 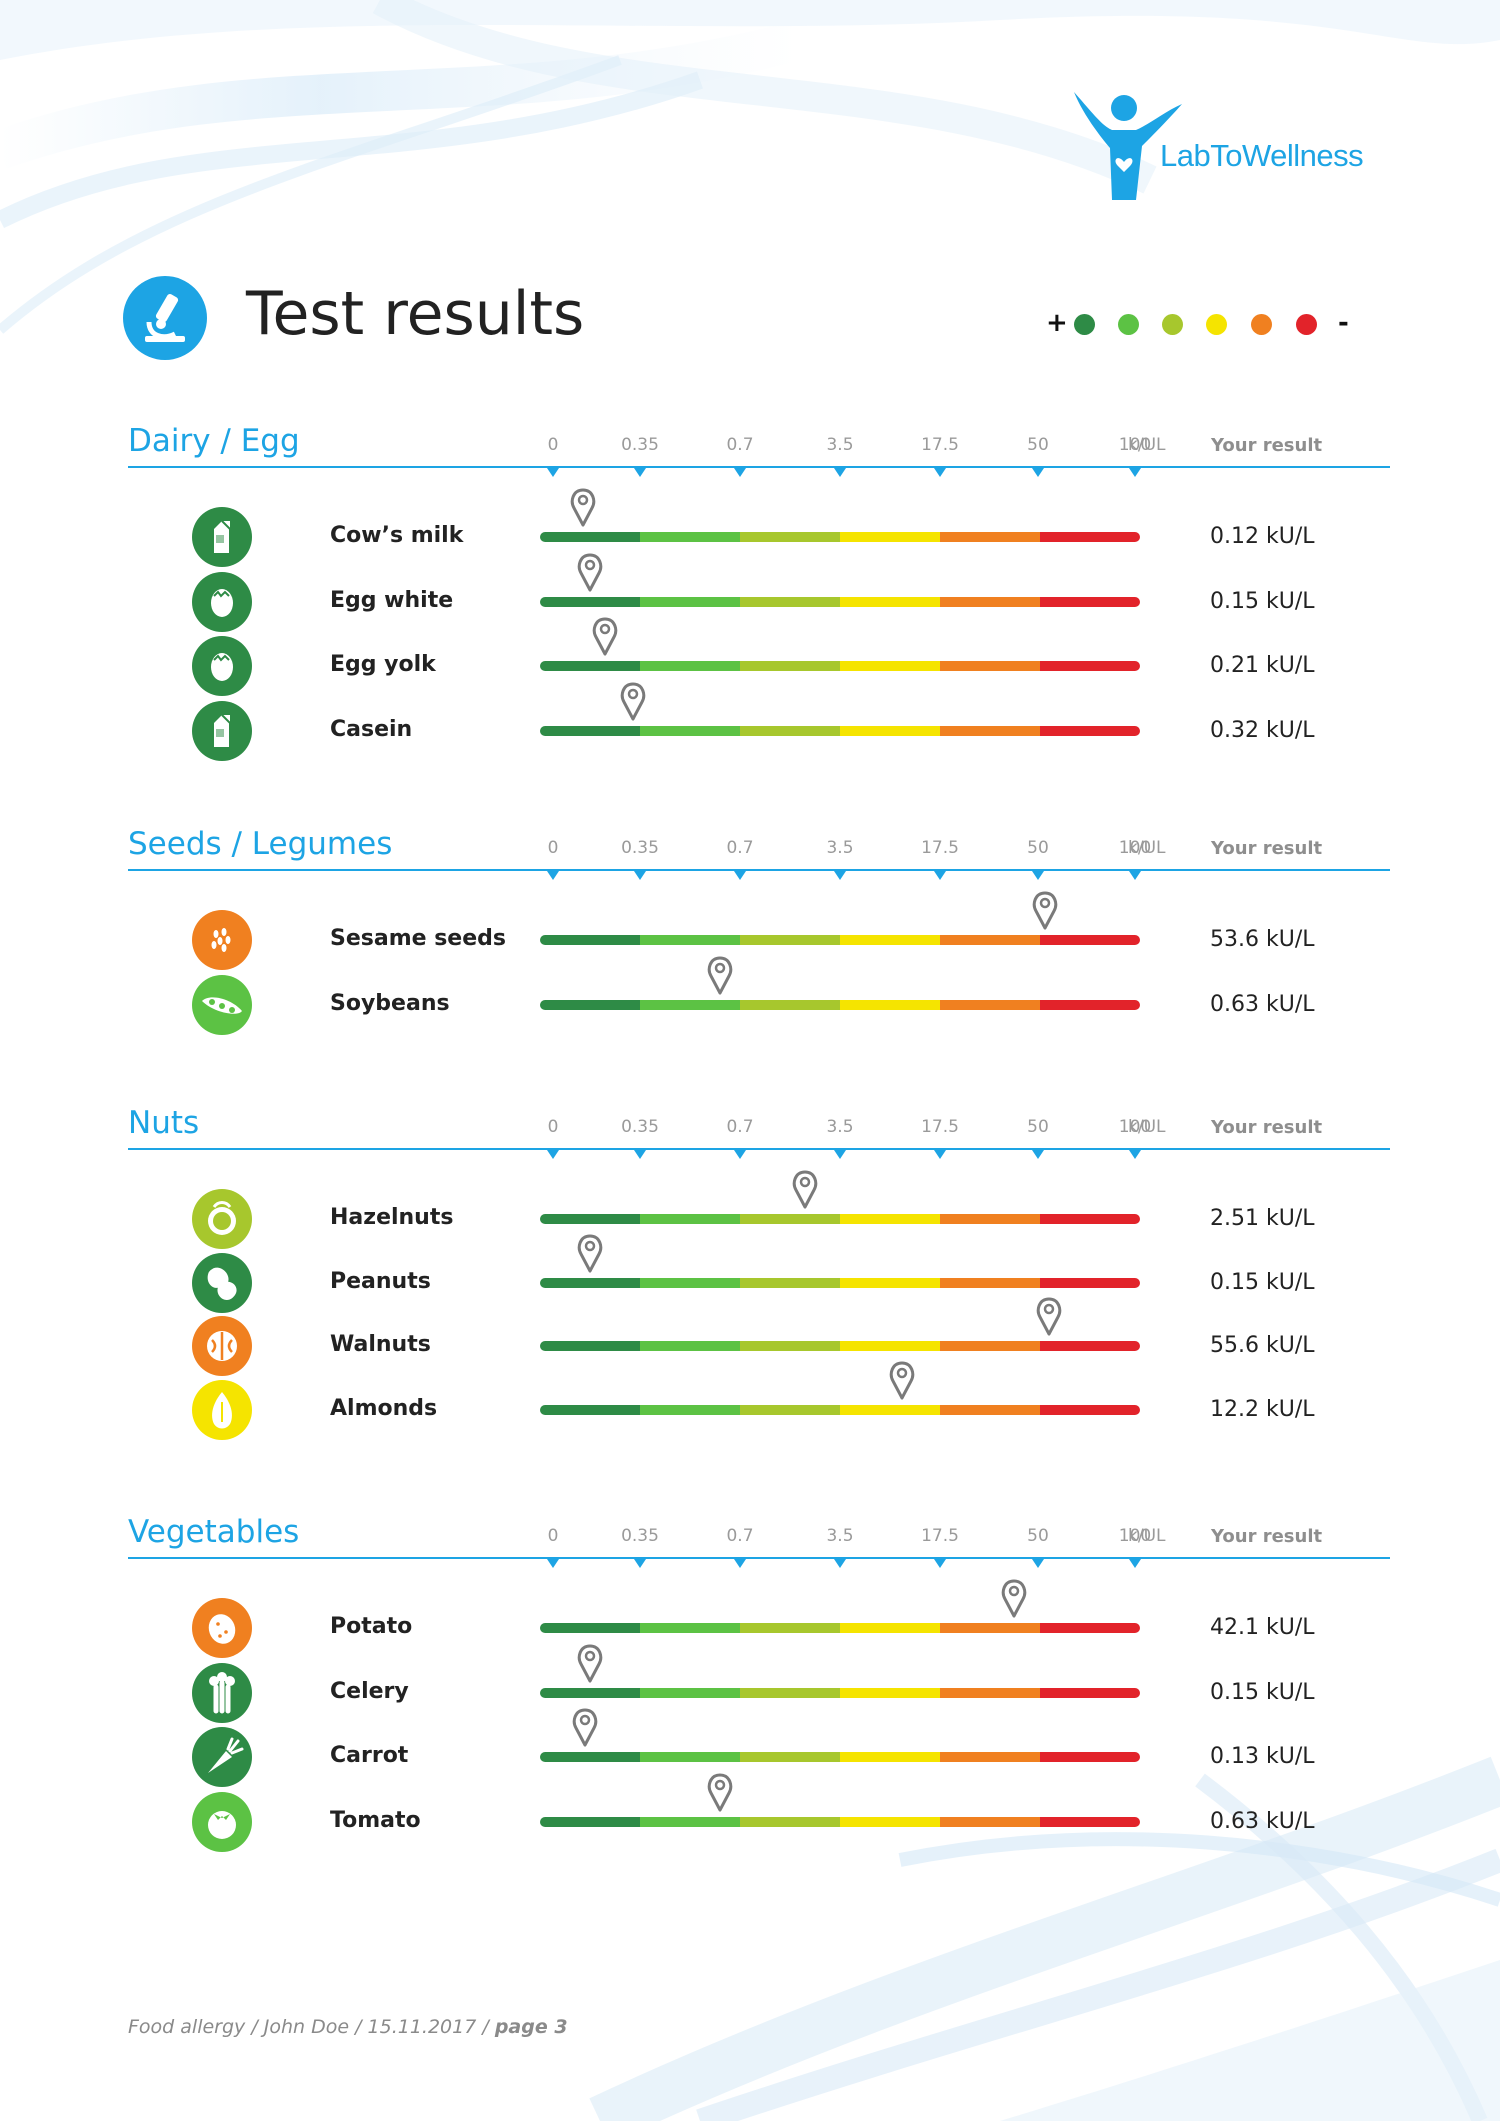 What do you see at coordinates (840, 1536) in the screenshot?
I see `scale-tick-label: 3.5` at bounding box center [840, 1536].